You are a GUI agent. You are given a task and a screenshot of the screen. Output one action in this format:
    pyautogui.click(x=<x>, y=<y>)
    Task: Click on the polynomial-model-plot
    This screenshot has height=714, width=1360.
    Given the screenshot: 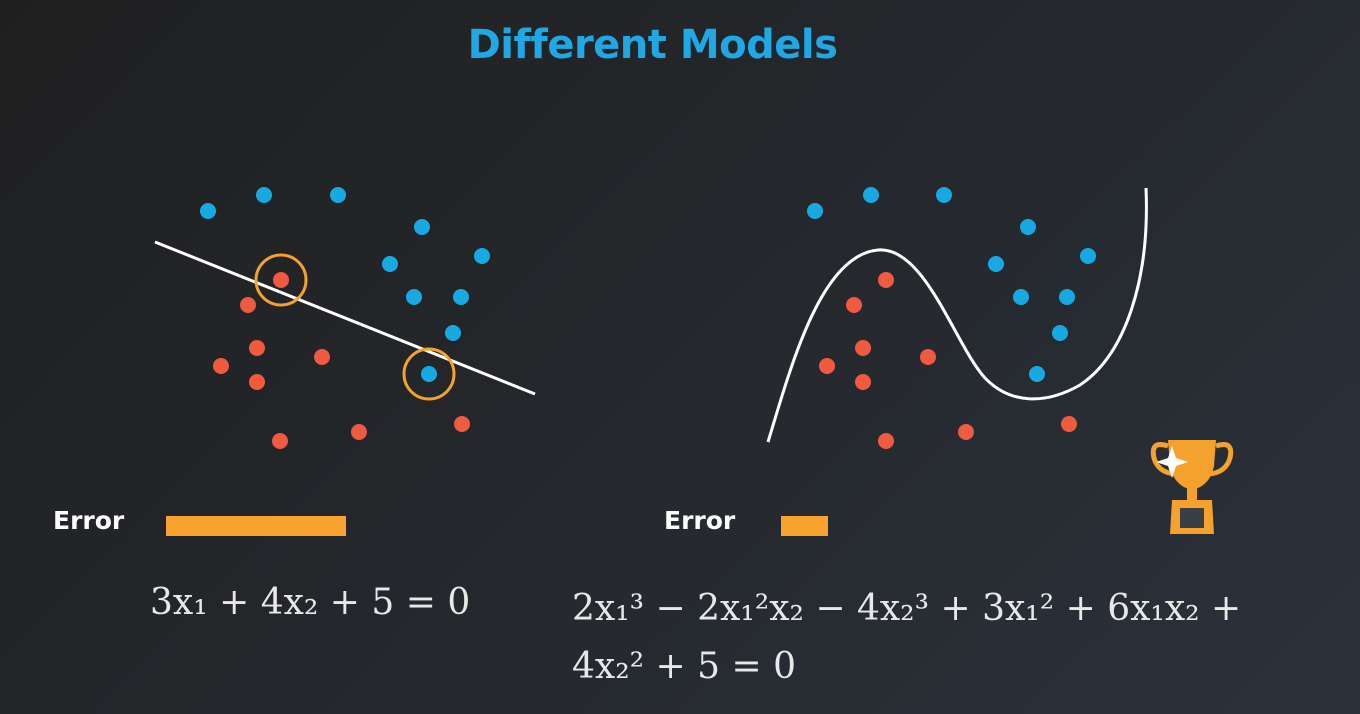 What is the action you would take?
    pyautogui.click(x=957, y=318)
    